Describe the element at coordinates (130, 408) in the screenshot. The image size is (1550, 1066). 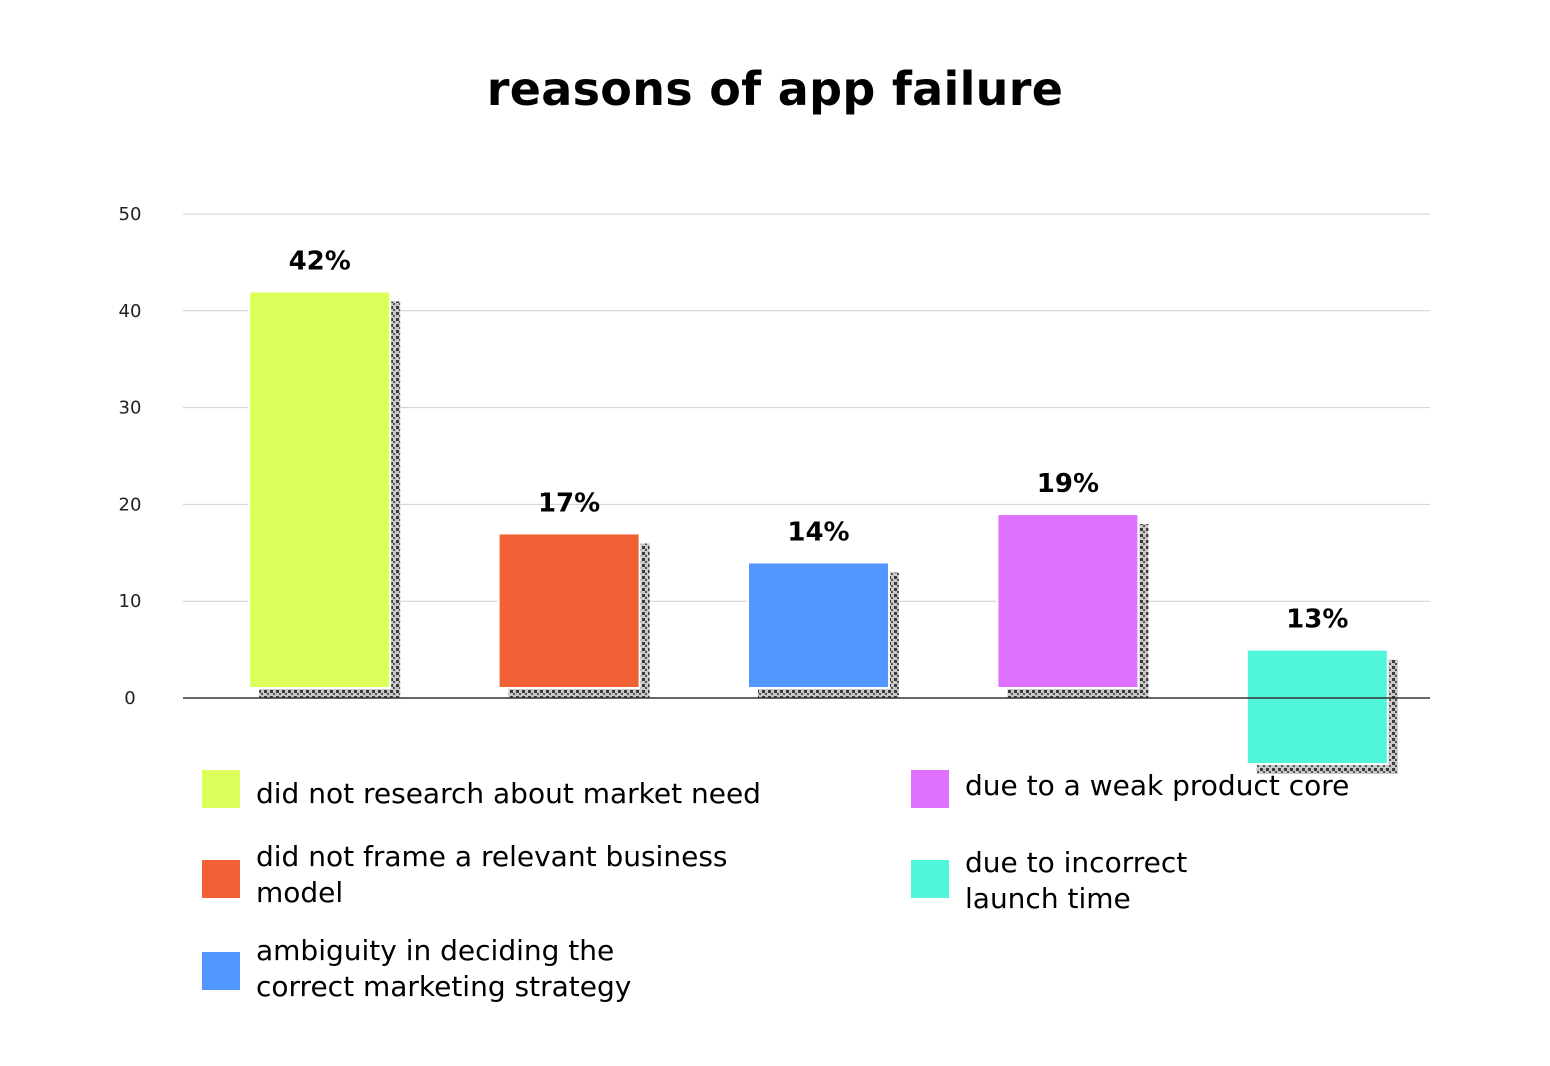
I see `y-tick-label: 30` at that location.